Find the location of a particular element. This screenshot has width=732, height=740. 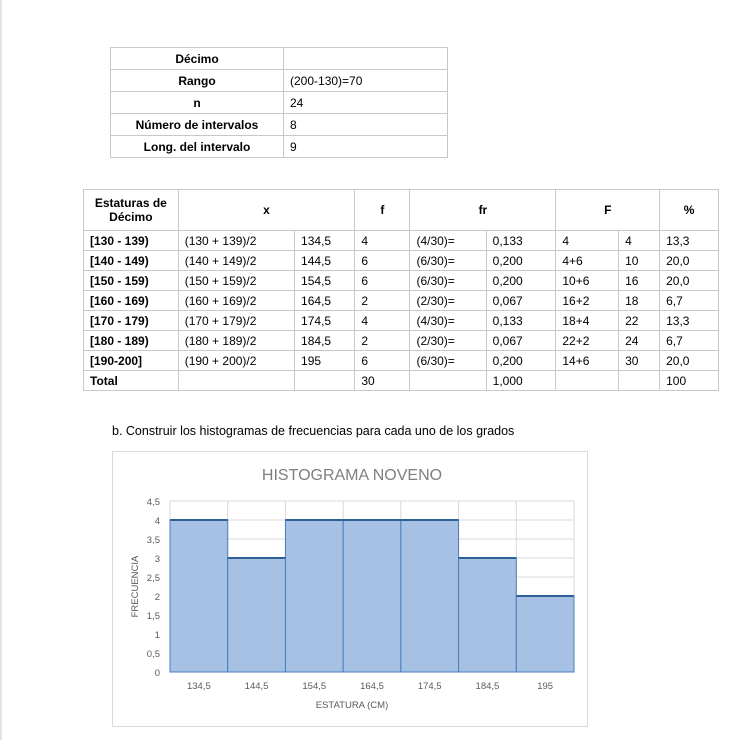

y-tick-label: 1 is located at coordinates (157, 635).